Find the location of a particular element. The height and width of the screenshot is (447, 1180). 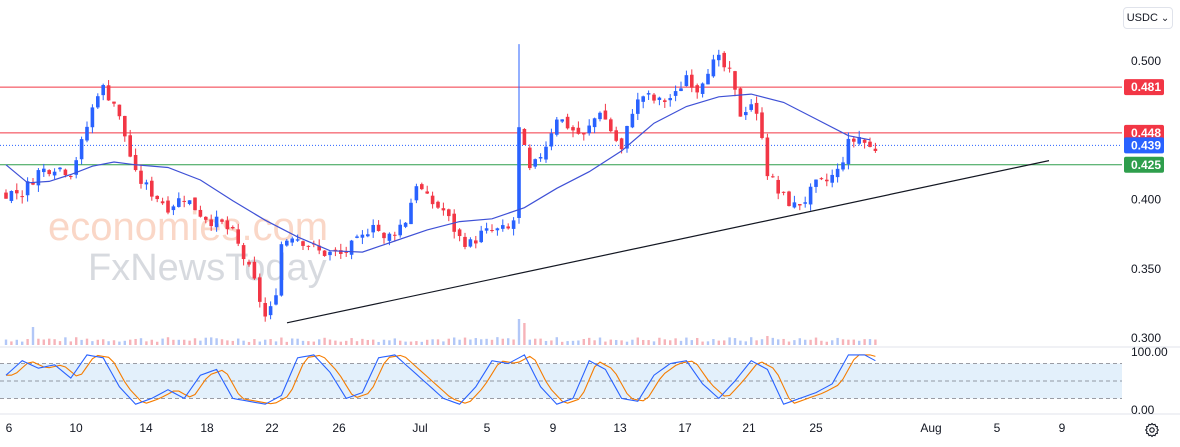

level-tag-resistance-lower is located at coordinates (1144, 132).